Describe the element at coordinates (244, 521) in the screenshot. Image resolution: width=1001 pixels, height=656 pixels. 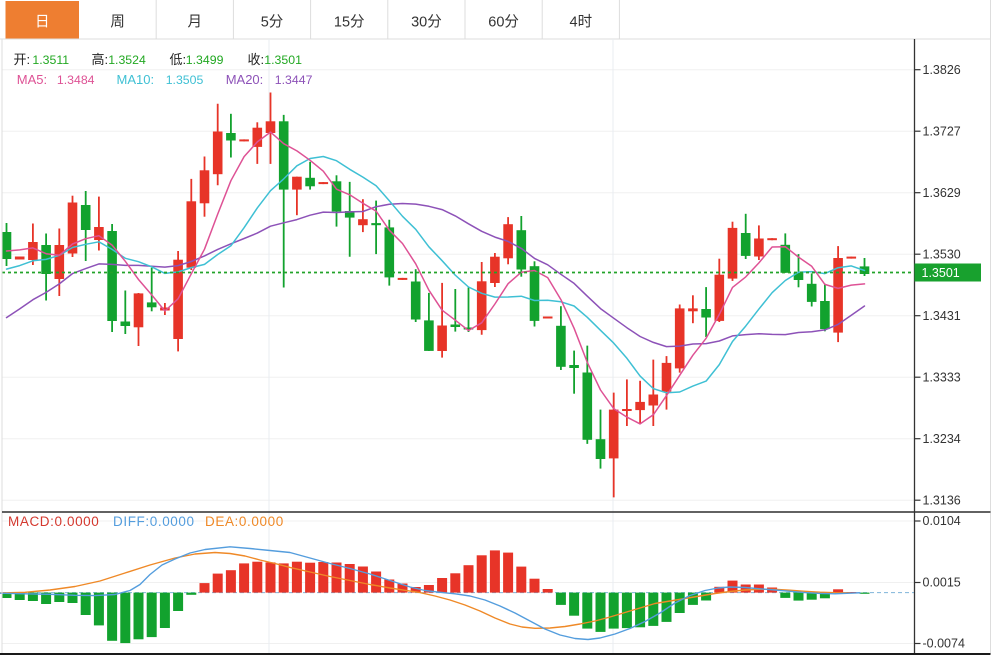
I see `svg-text: DEA:0.0000` at that location.